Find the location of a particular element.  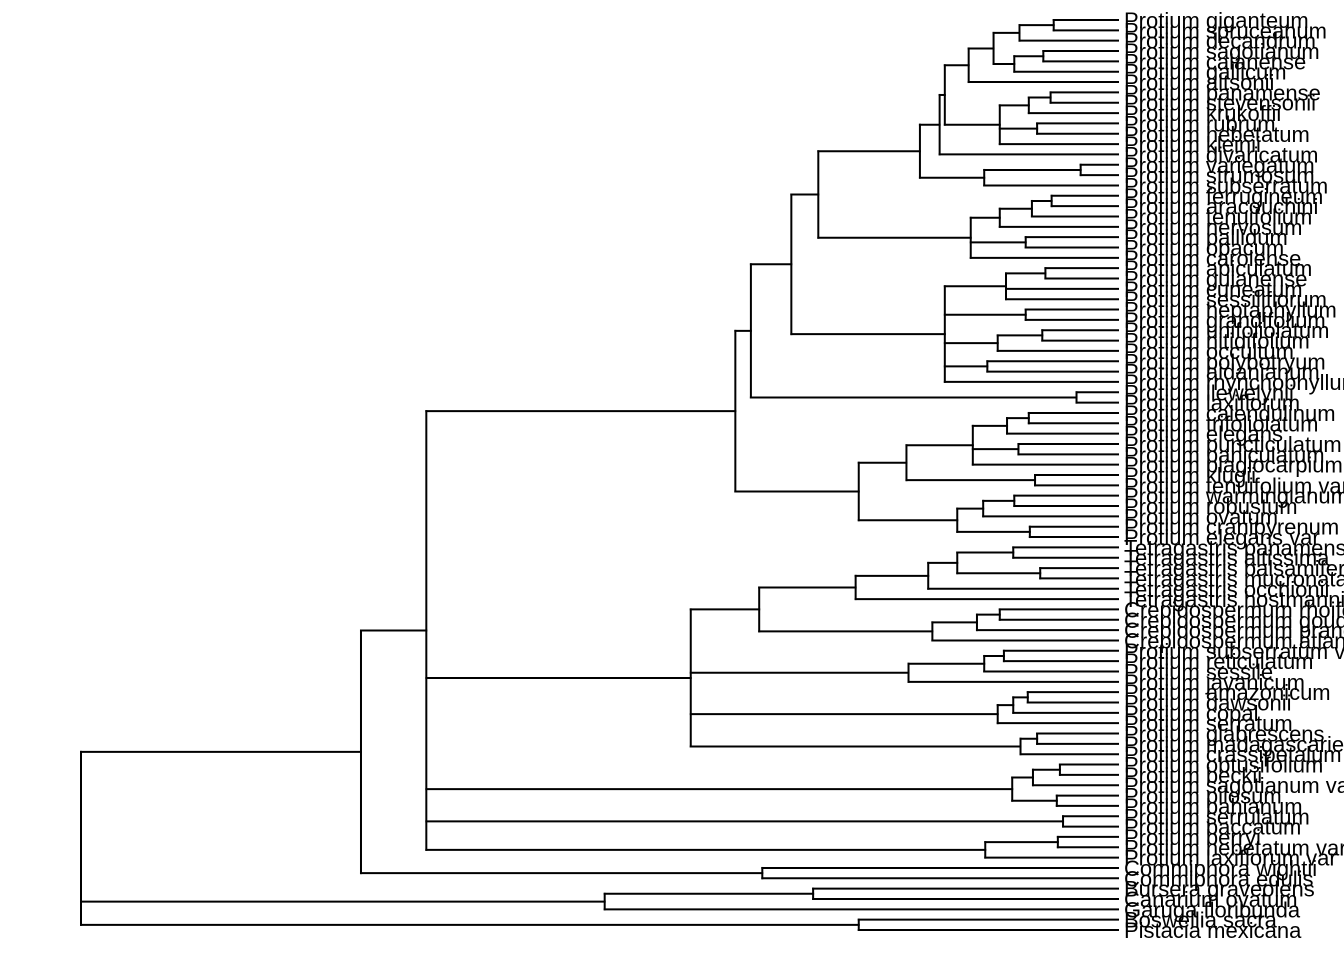

tip-label: Protium guianense is located at coordinates (1215, 279).